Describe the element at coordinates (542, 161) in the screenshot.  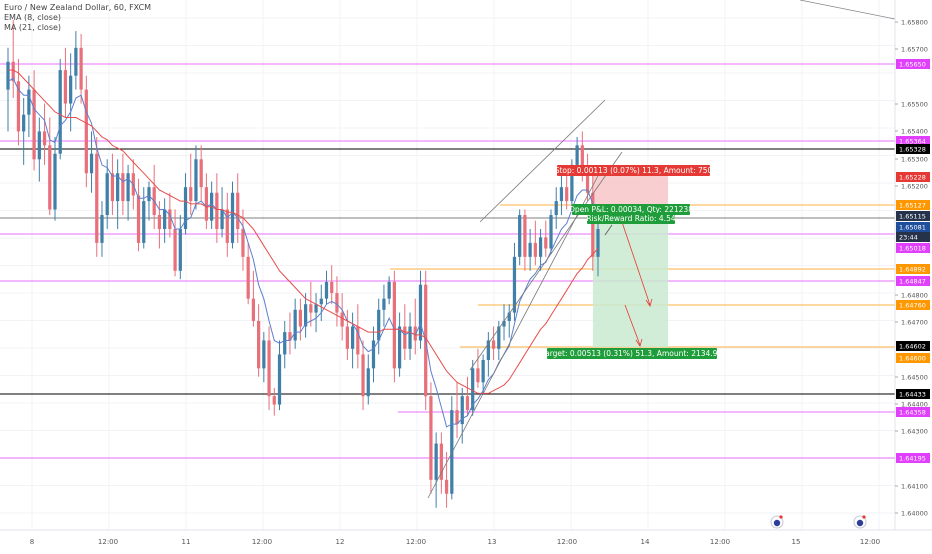
I see `trendline-upper` at that location.